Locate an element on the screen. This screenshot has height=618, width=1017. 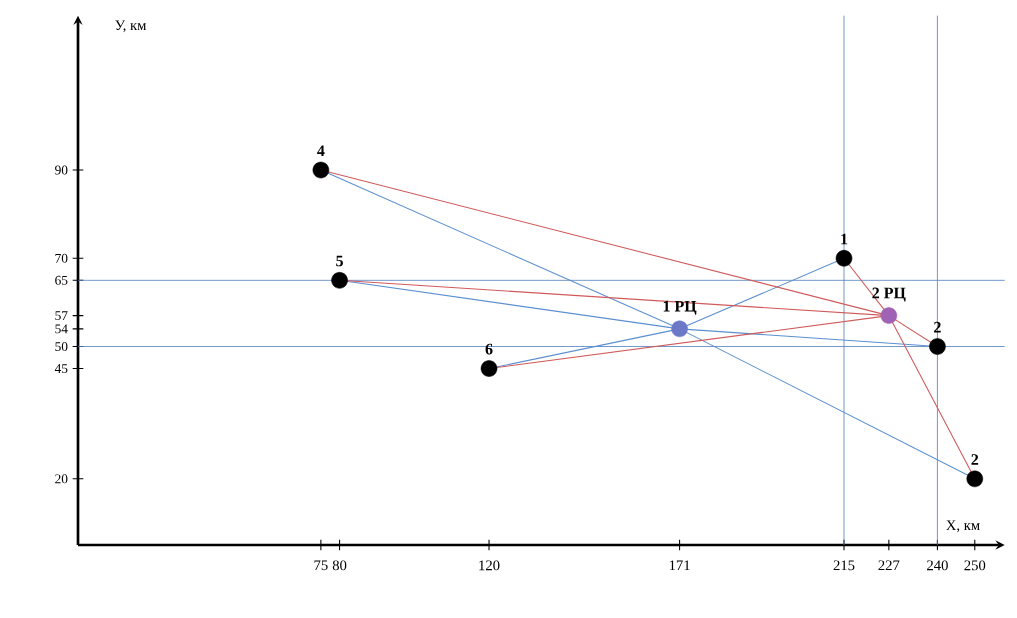
annotation: 4 is located at coordinates (321, 151).